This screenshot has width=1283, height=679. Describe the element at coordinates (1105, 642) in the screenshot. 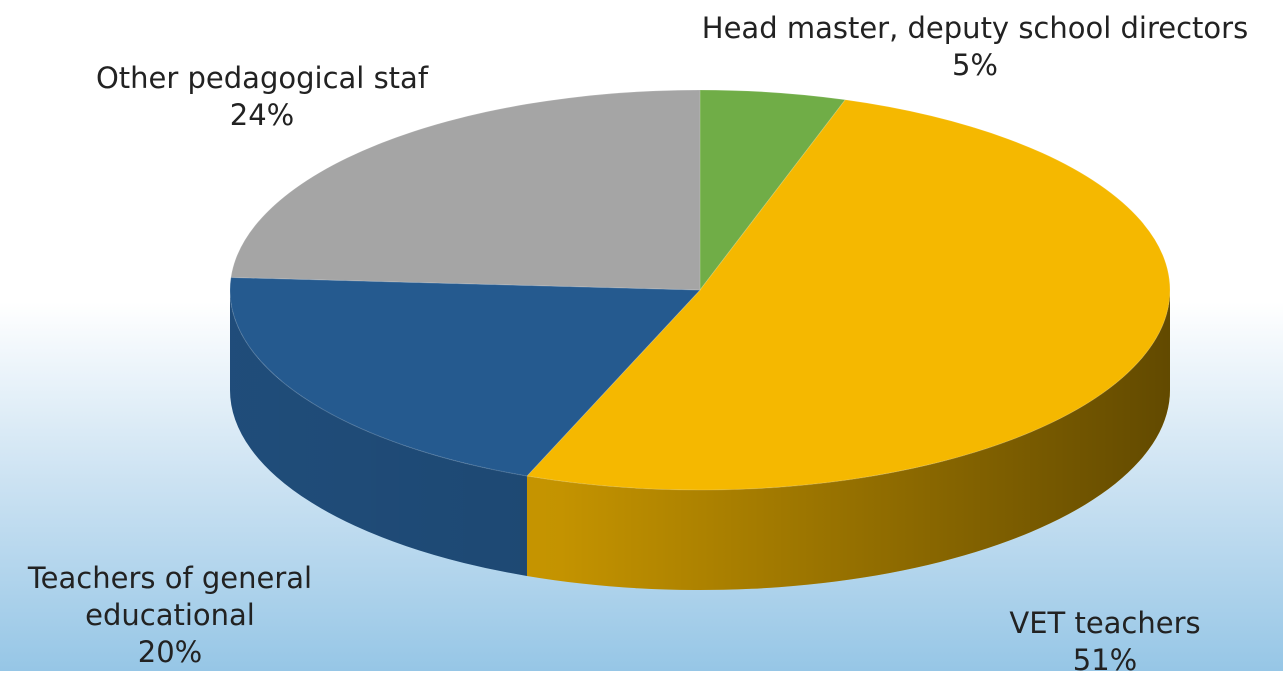

I see `data-label: VET teachers 51%` at that location.